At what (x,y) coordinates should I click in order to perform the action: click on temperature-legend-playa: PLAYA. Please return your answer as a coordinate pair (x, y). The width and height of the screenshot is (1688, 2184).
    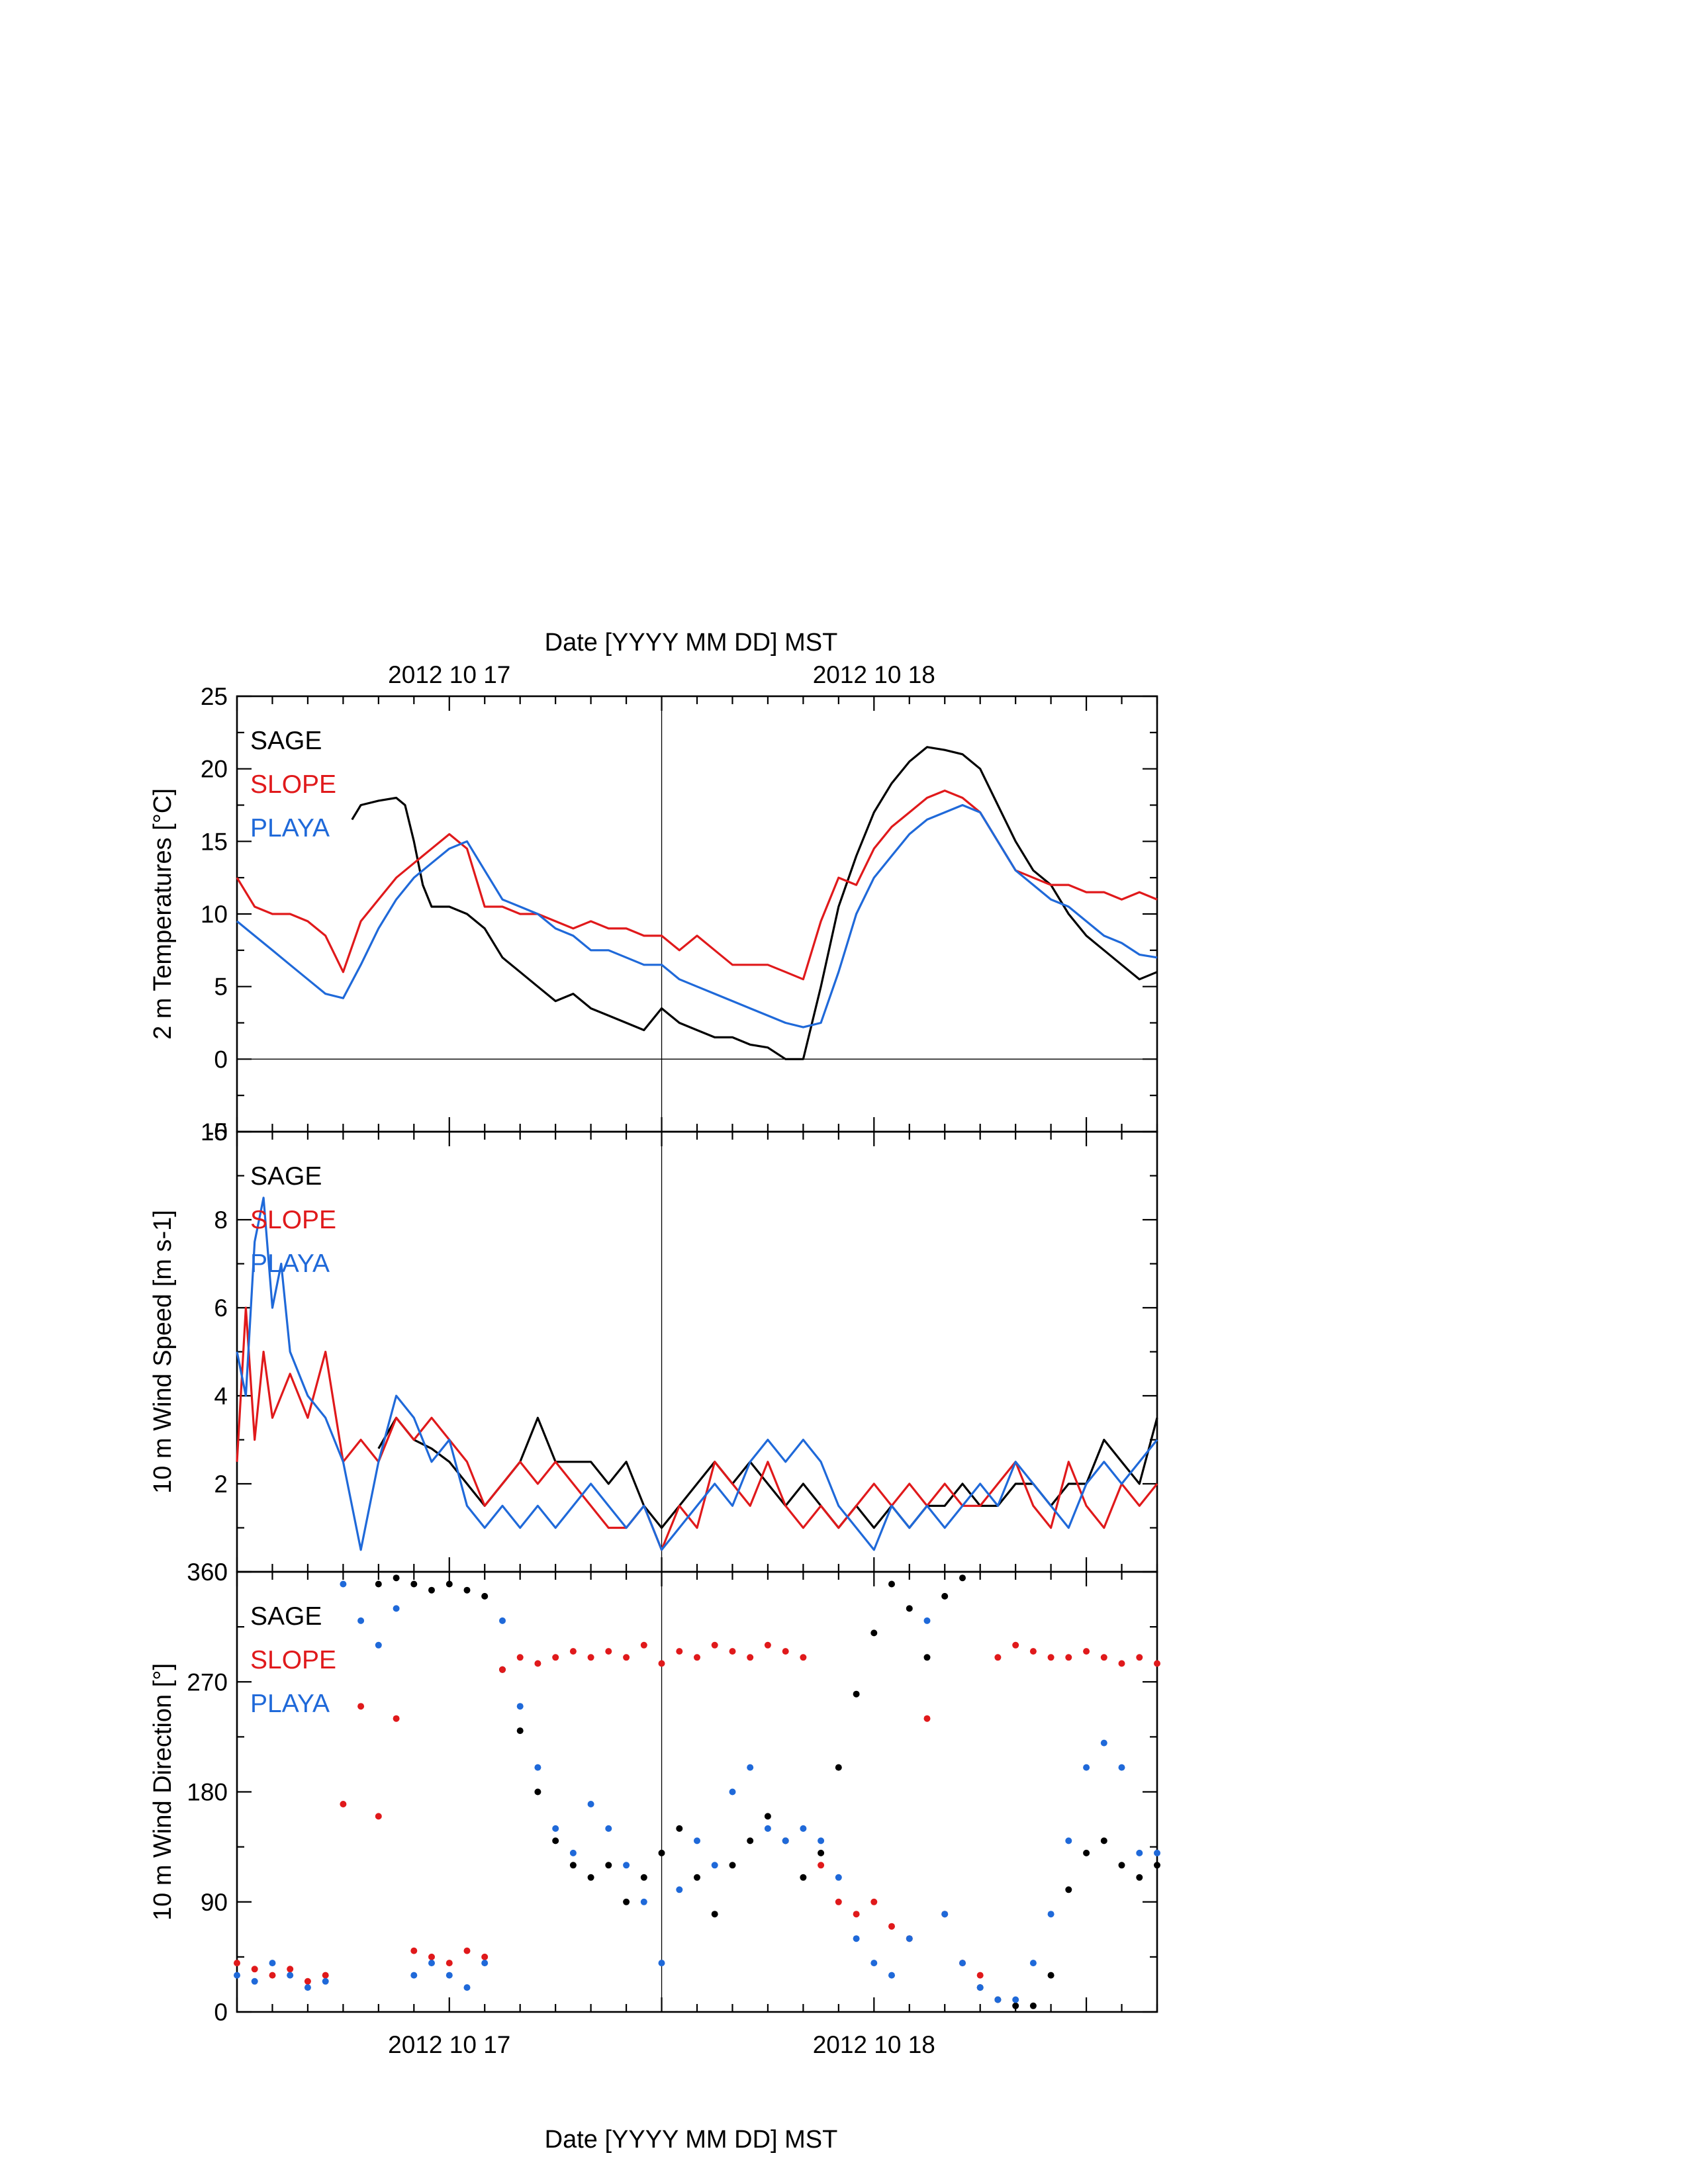
    Looking at the image, I should click on (290, 828).